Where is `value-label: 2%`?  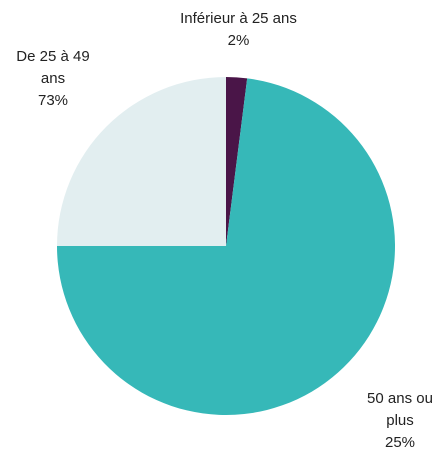 value-label: 2% is located at coordinates (238, 40).